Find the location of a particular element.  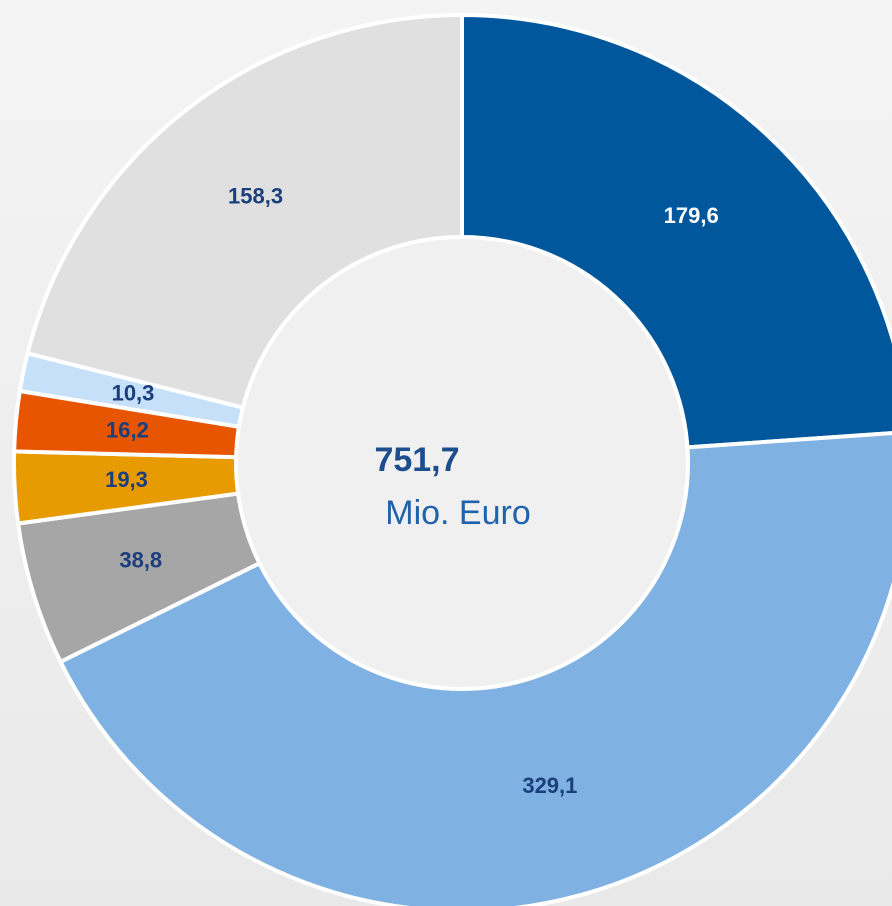

center-total: 751,7 is located at coordinates (416, 460).